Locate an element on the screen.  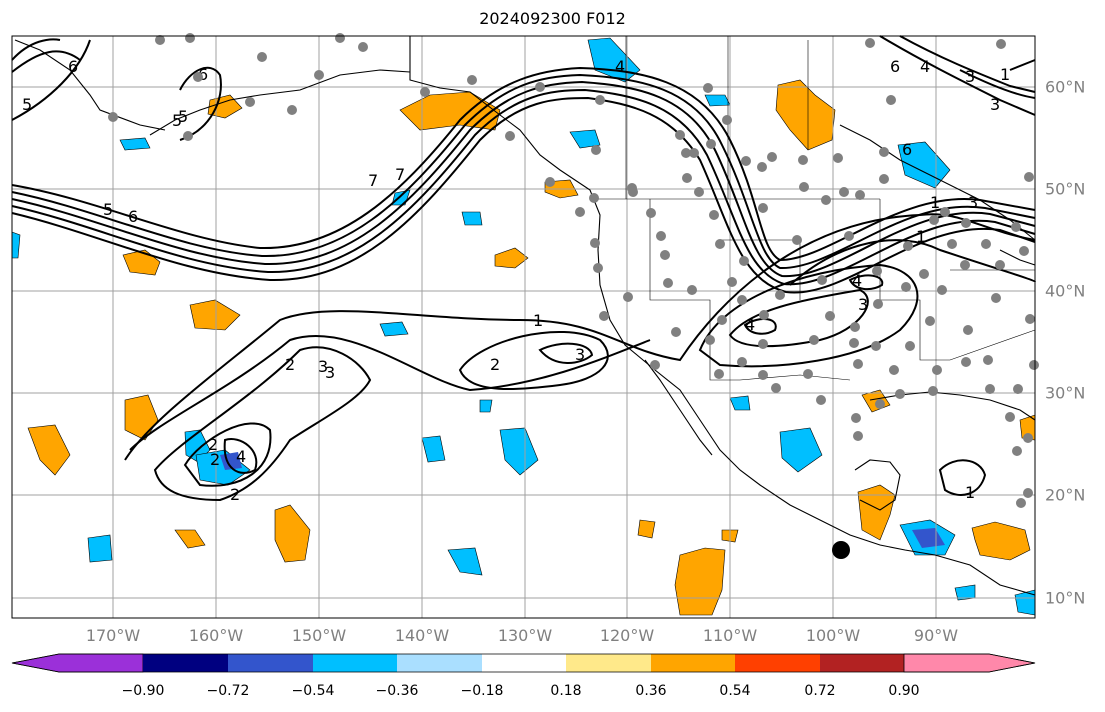
lat-label: 60°N is located at coordinates (1065, 87).